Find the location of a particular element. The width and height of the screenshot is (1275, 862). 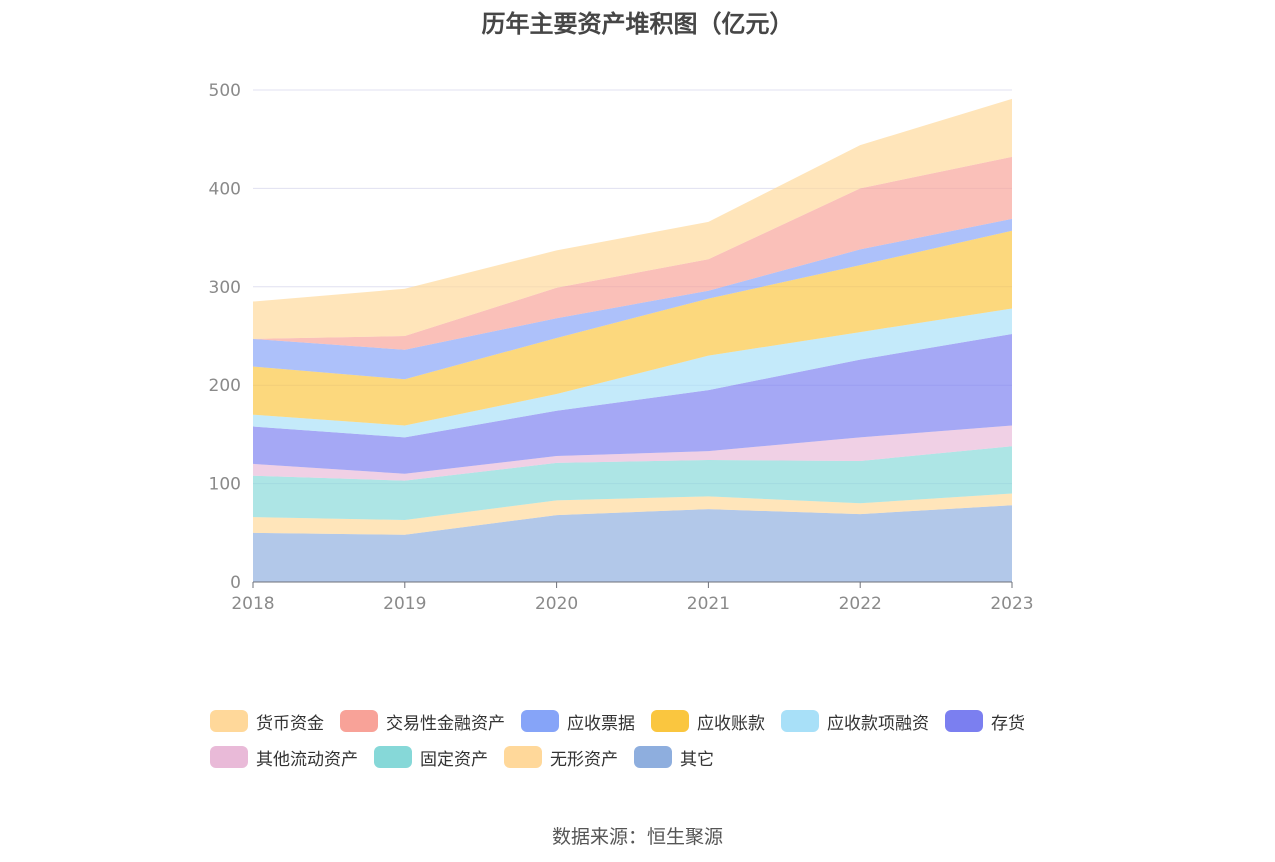

chart-title: 历年主要资产堆积图（亿元） is located at coordinates (637, 24).